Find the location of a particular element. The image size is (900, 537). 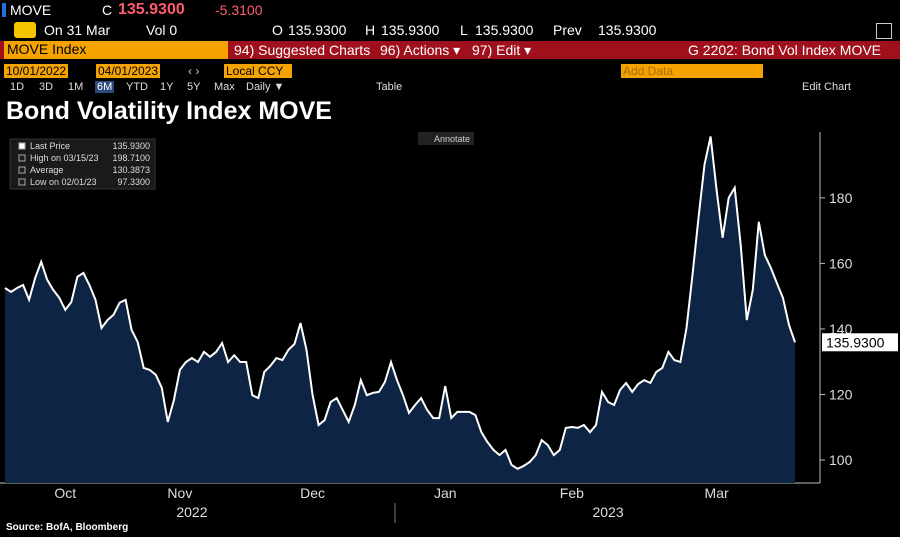

clock-icon is located at coordinates (25, 30).